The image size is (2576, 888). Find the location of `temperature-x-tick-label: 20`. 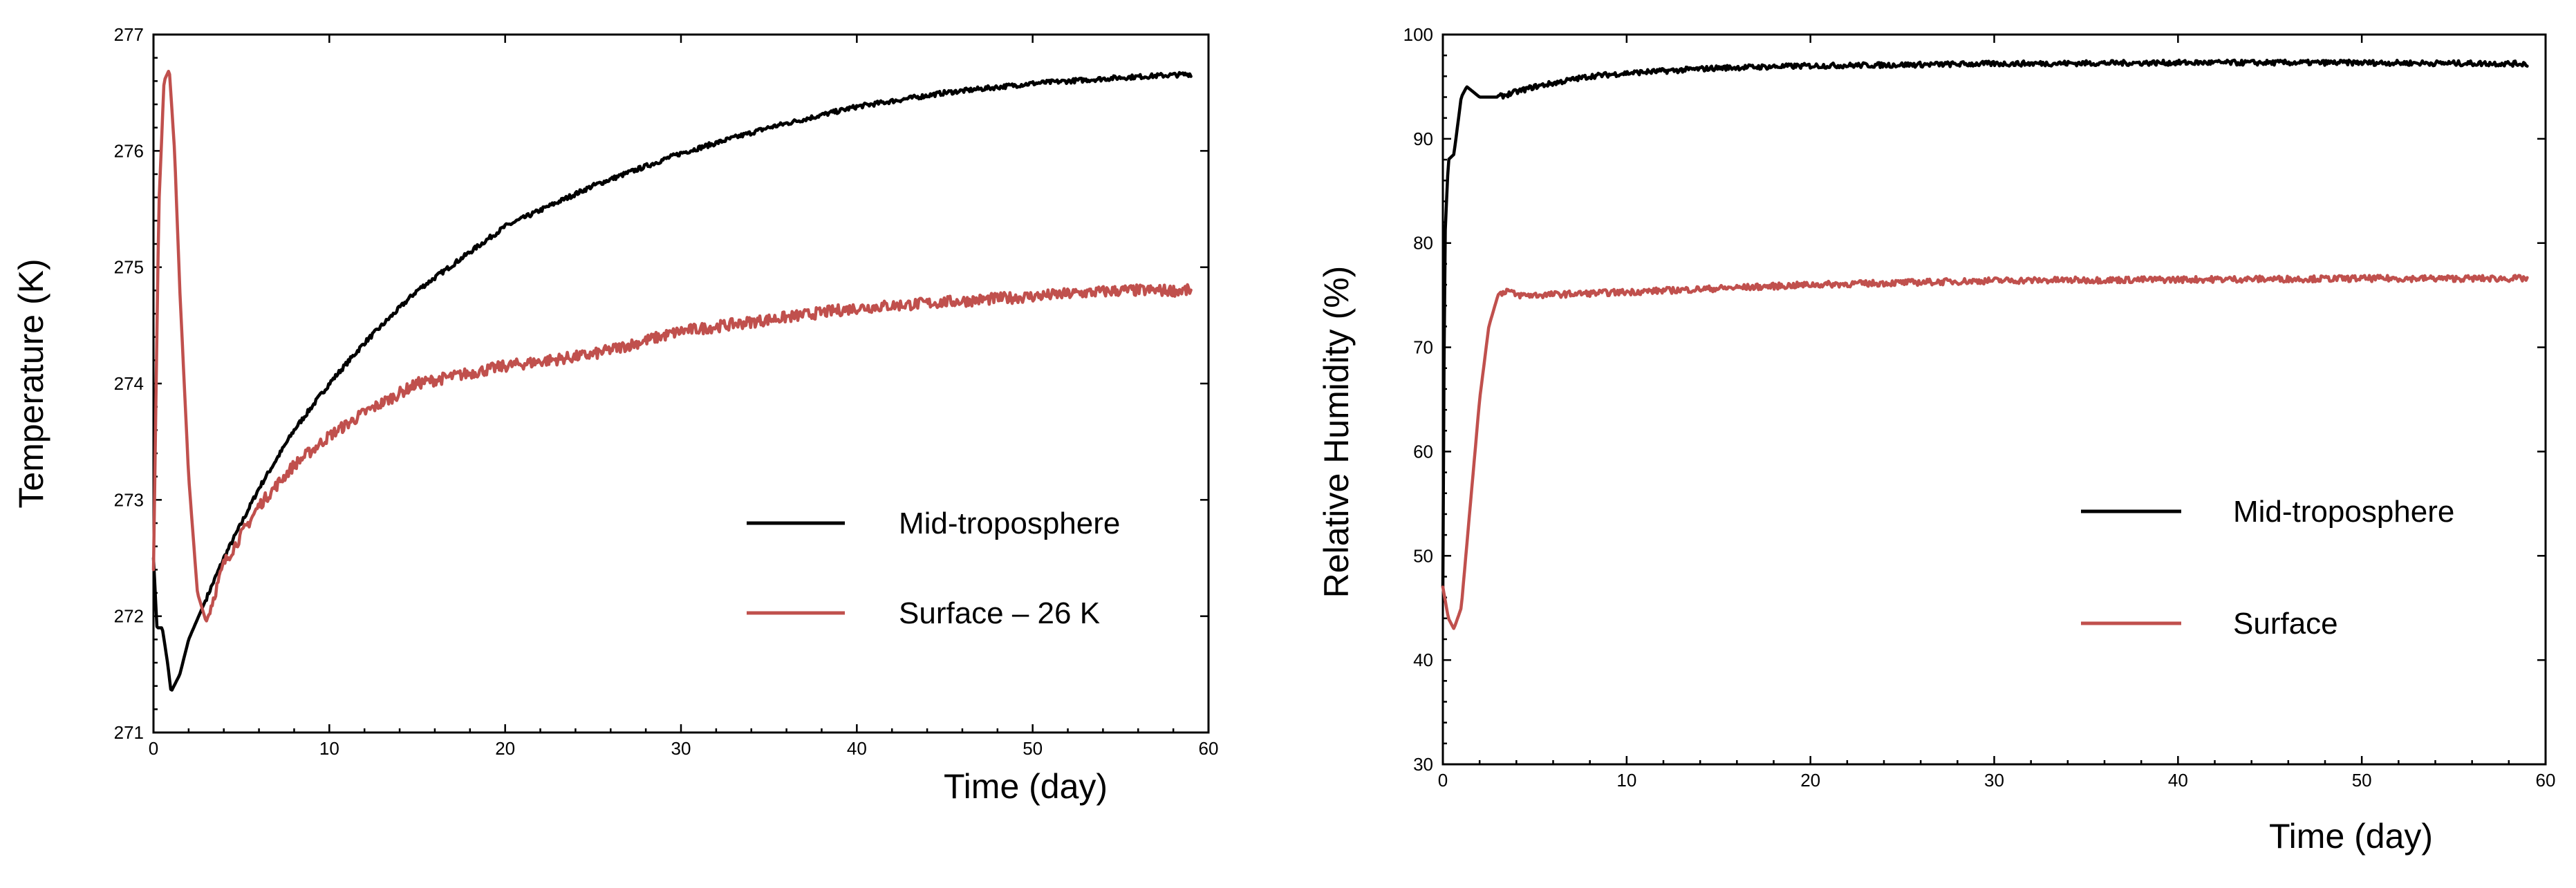

temperature-x-tick-label: 20 is located at coordinates (505, 748).